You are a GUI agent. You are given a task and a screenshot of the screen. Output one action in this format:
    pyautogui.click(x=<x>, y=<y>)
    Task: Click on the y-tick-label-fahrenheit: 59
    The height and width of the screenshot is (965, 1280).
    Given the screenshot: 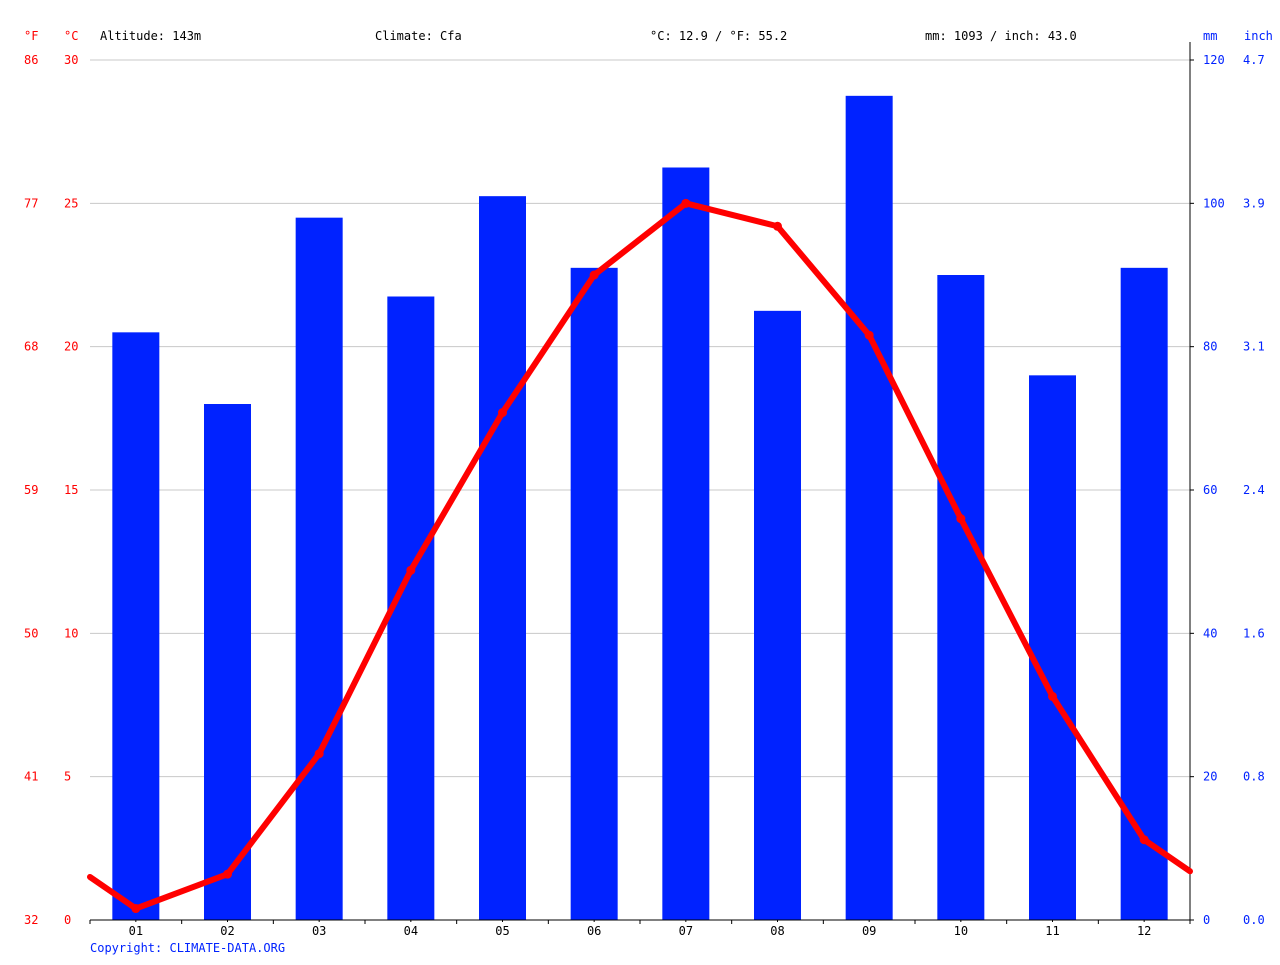 What is the action you would take?
    pyautogui.click(x=31, y=490)
    